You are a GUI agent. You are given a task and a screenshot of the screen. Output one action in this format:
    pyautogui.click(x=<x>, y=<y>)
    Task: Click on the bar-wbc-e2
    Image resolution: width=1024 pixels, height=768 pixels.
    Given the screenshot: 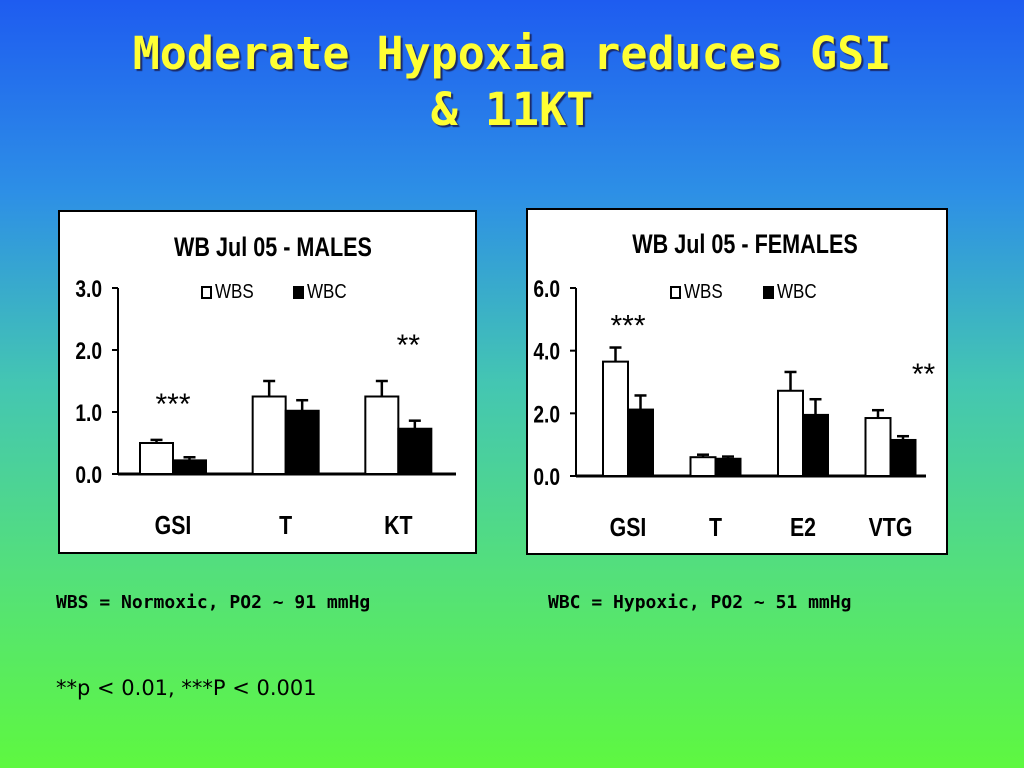 What is the action you would take?
    pyautogui.click(x=815, y=445)
    